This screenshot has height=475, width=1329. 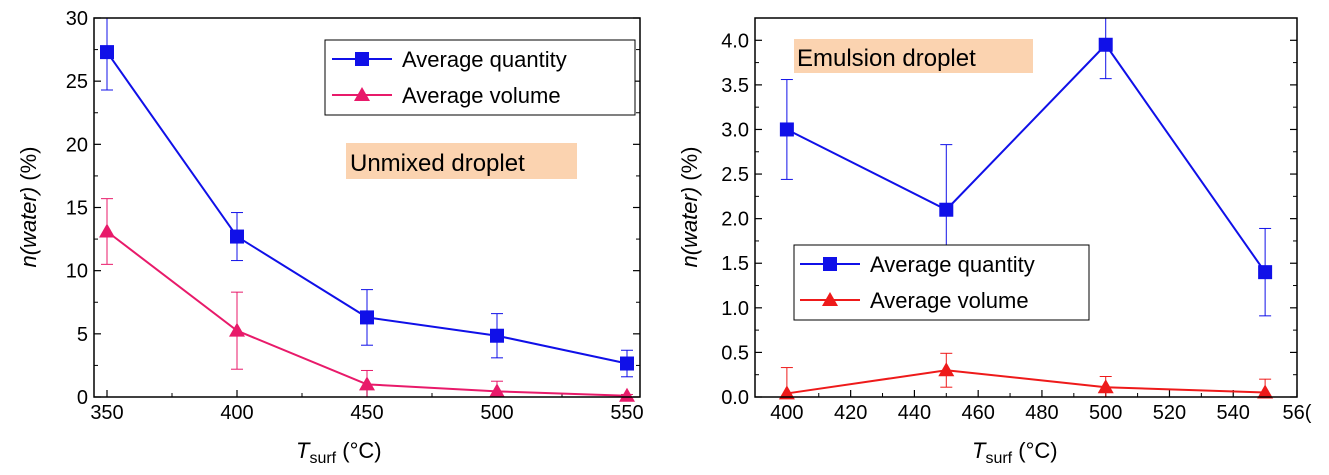 I want to click on right-x-axis-title: Tsurf (°C), so click(x=1015, y=452).